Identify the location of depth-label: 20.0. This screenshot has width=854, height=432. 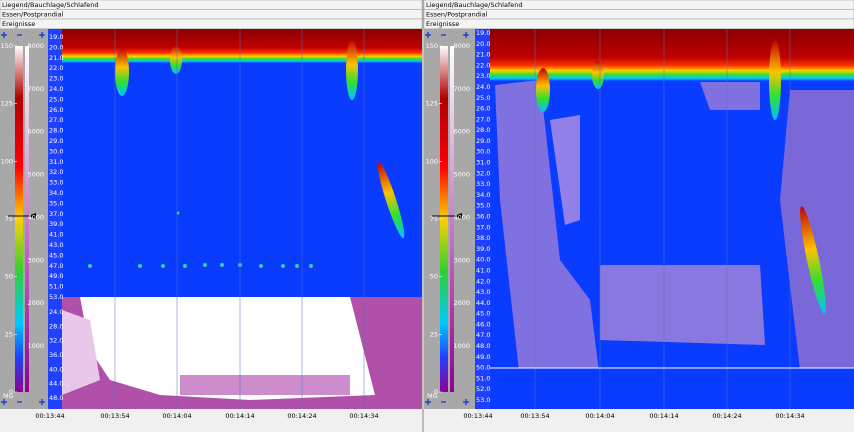
(56, 47).